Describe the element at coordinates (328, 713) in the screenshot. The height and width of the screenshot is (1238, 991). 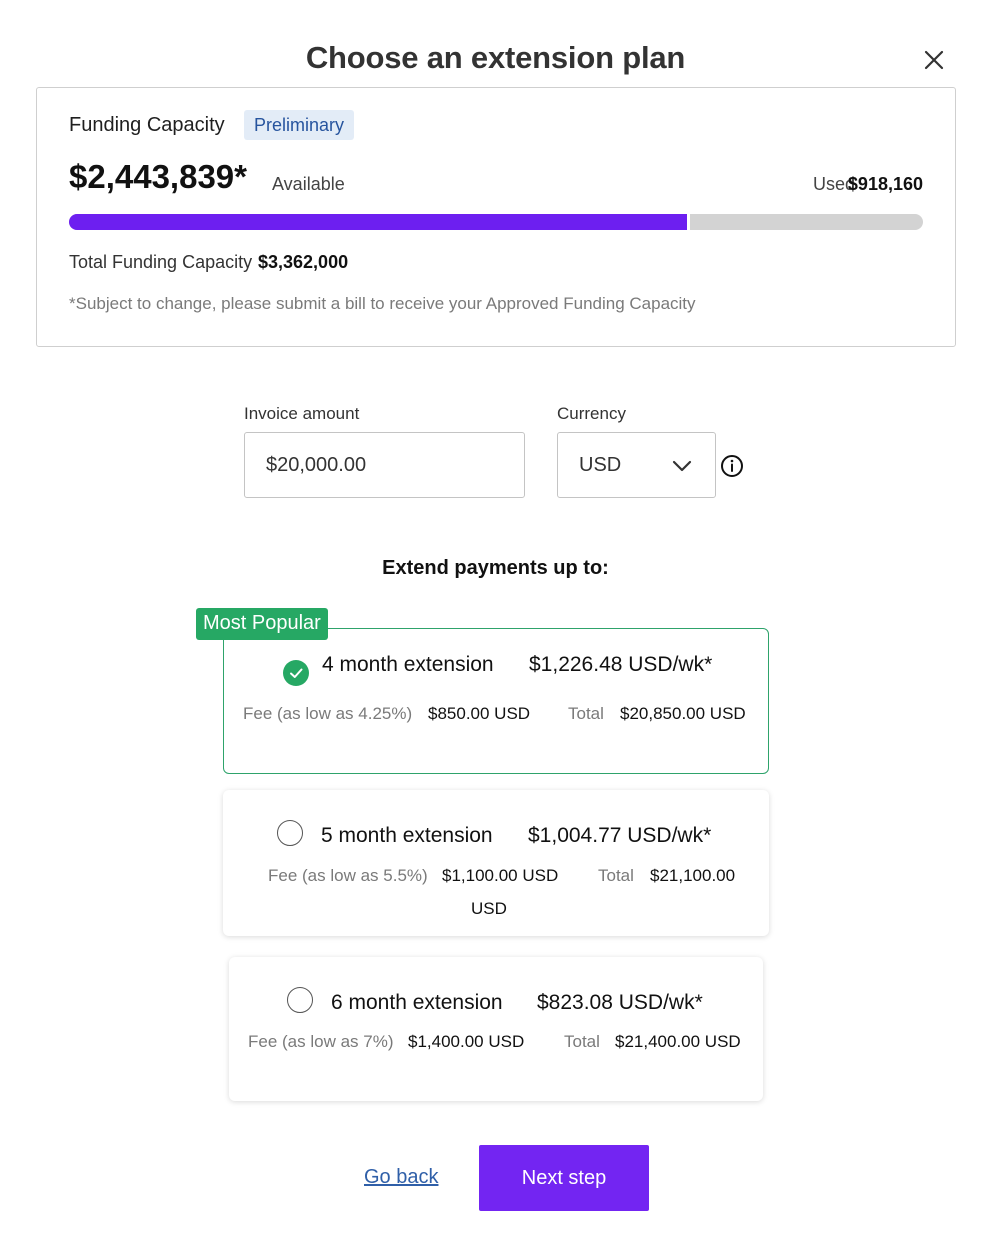
I see `plan-fee-label: Fee (as low as 4.25%)` at that location.